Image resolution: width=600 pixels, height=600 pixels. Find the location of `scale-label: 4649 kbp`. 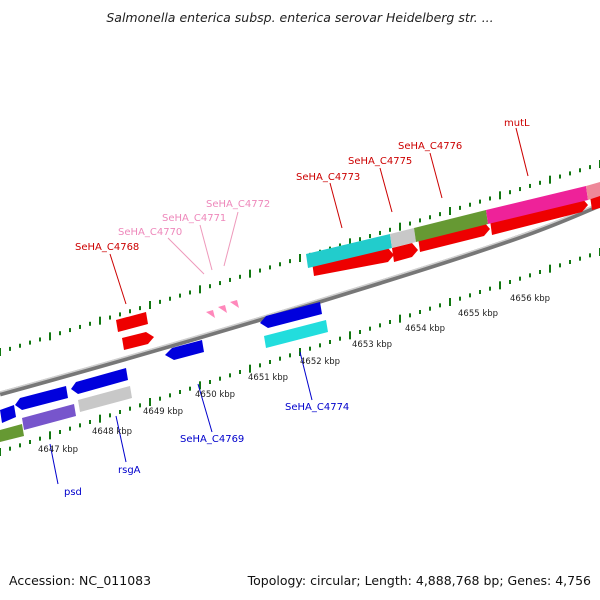

scale-label: 4649 kbp is located at coordinates (163, 412).